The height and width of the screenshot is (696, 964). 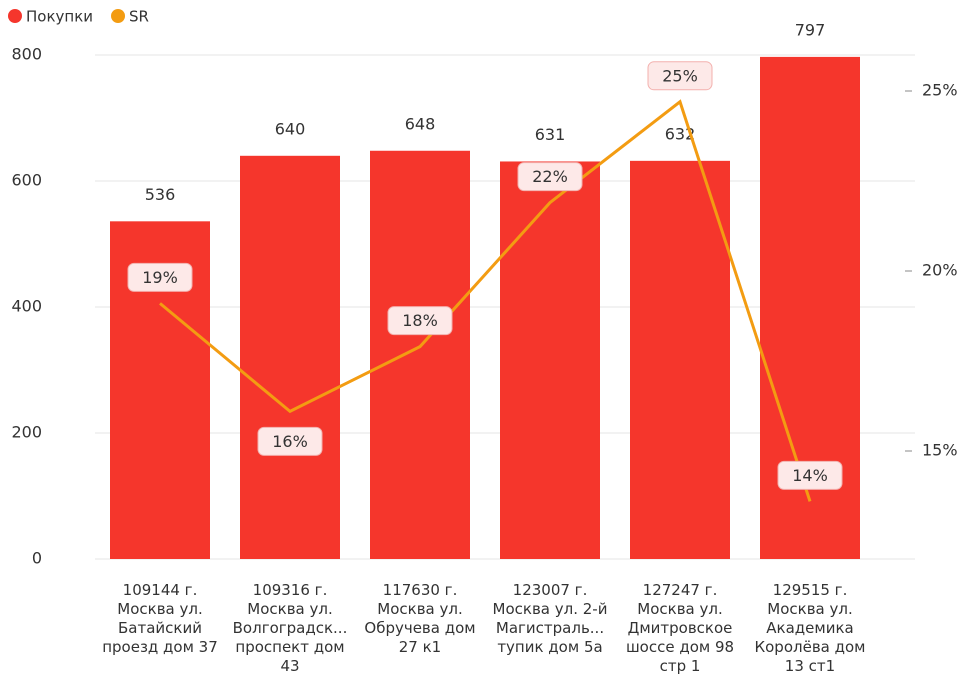 I want to click on y-tick-label: 0, so click(x=37, y=558).